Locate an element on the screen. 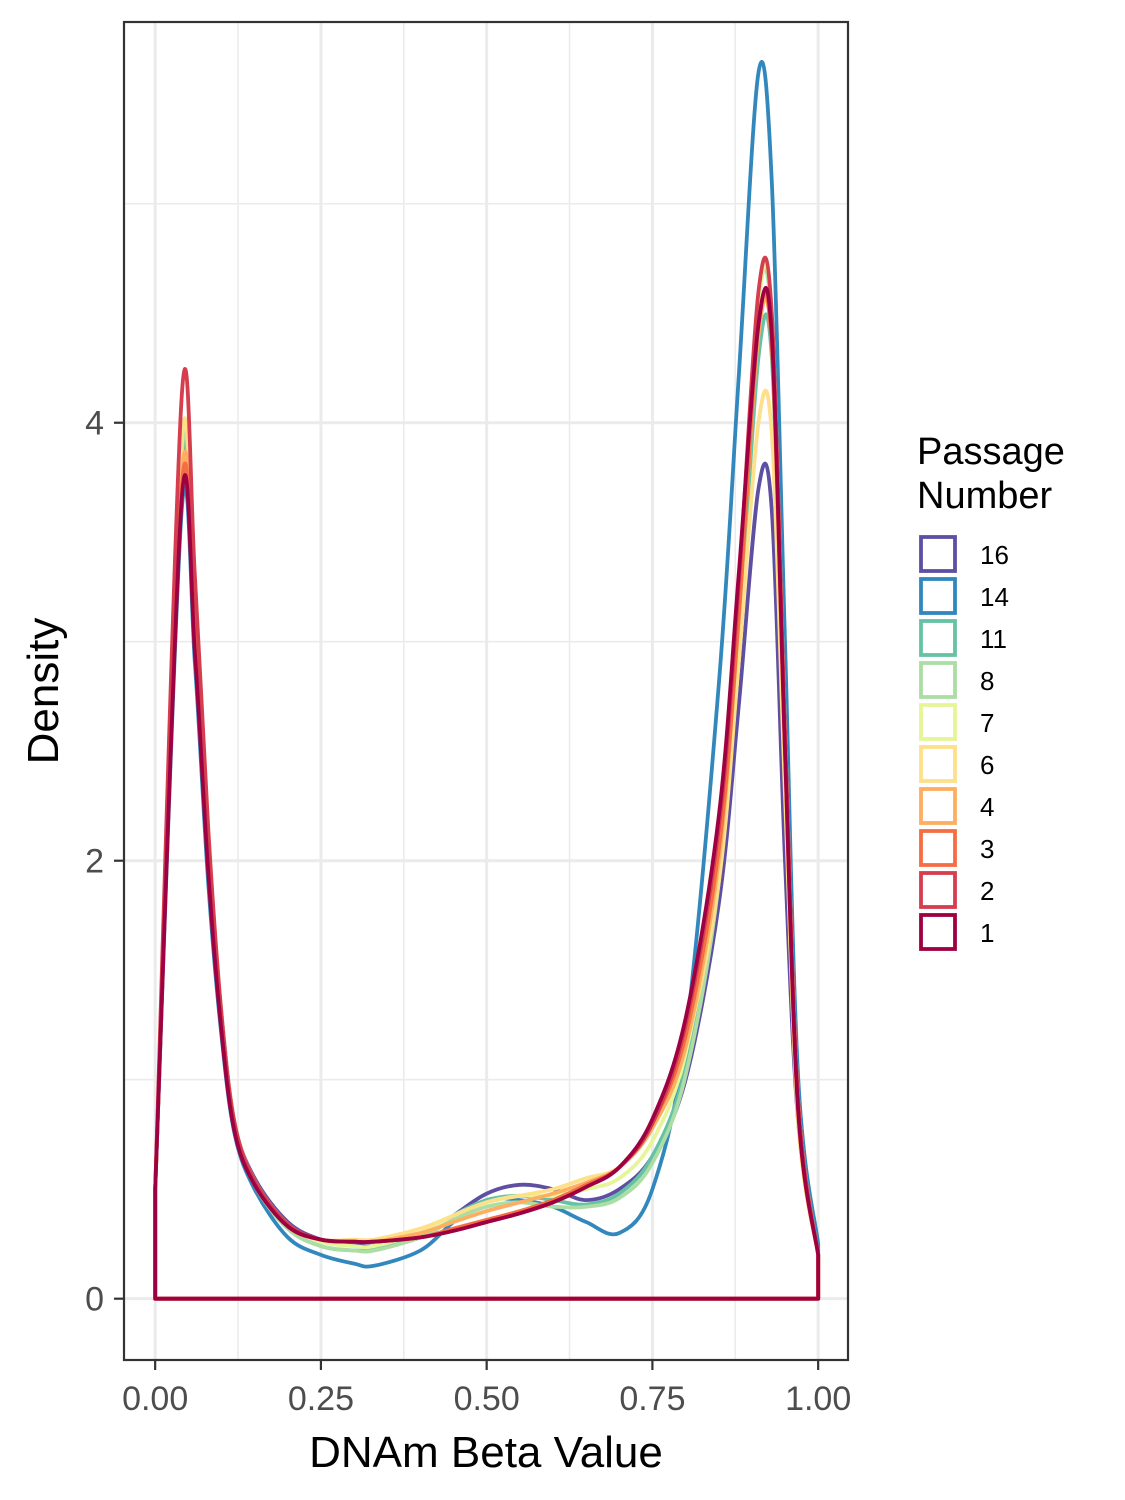 This screenshot has width=1125, height=1500. legend-label-3: 3 is located at coordinates (987, 849).